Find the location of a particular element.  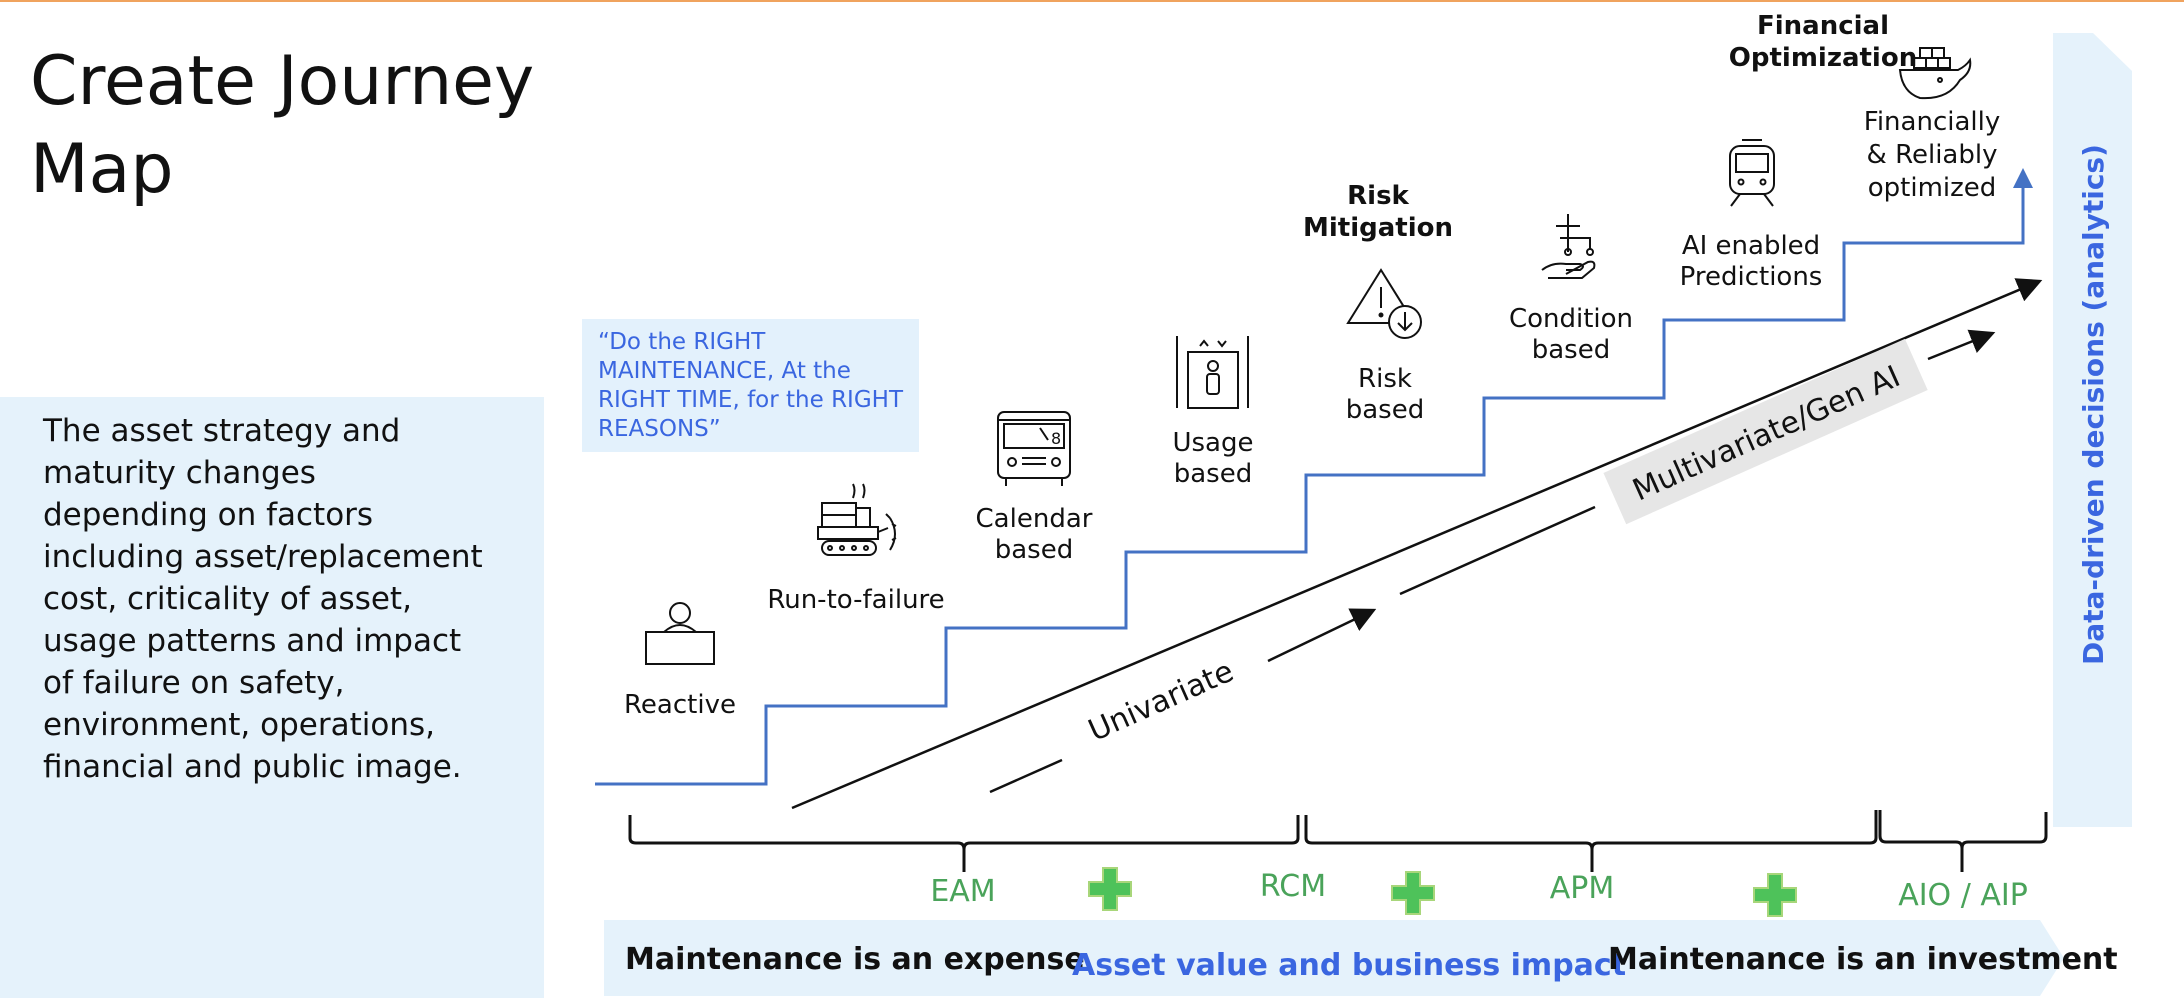

univariate-dash is located at coordinates (1026, 776).